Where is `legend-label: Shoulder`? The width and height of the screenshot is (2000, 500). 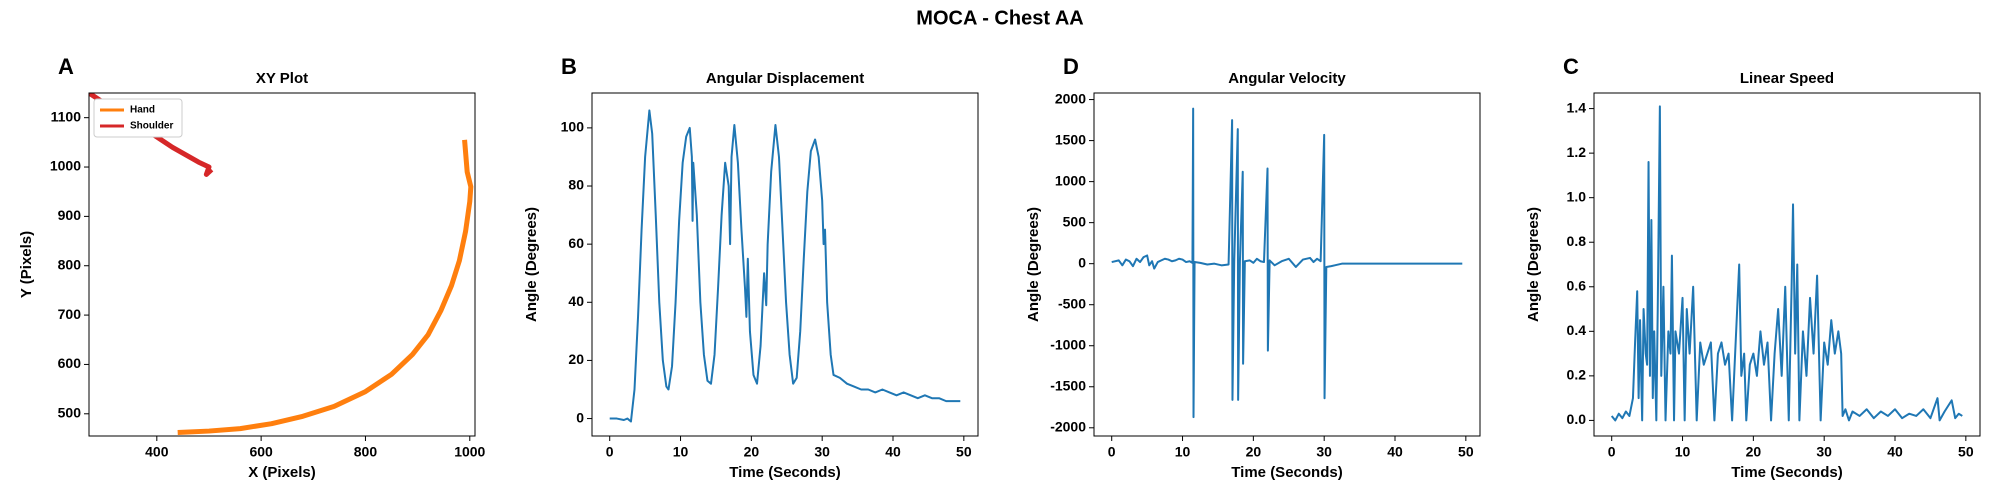
legend-label: Shoulder is located at coordinates (151, 126).